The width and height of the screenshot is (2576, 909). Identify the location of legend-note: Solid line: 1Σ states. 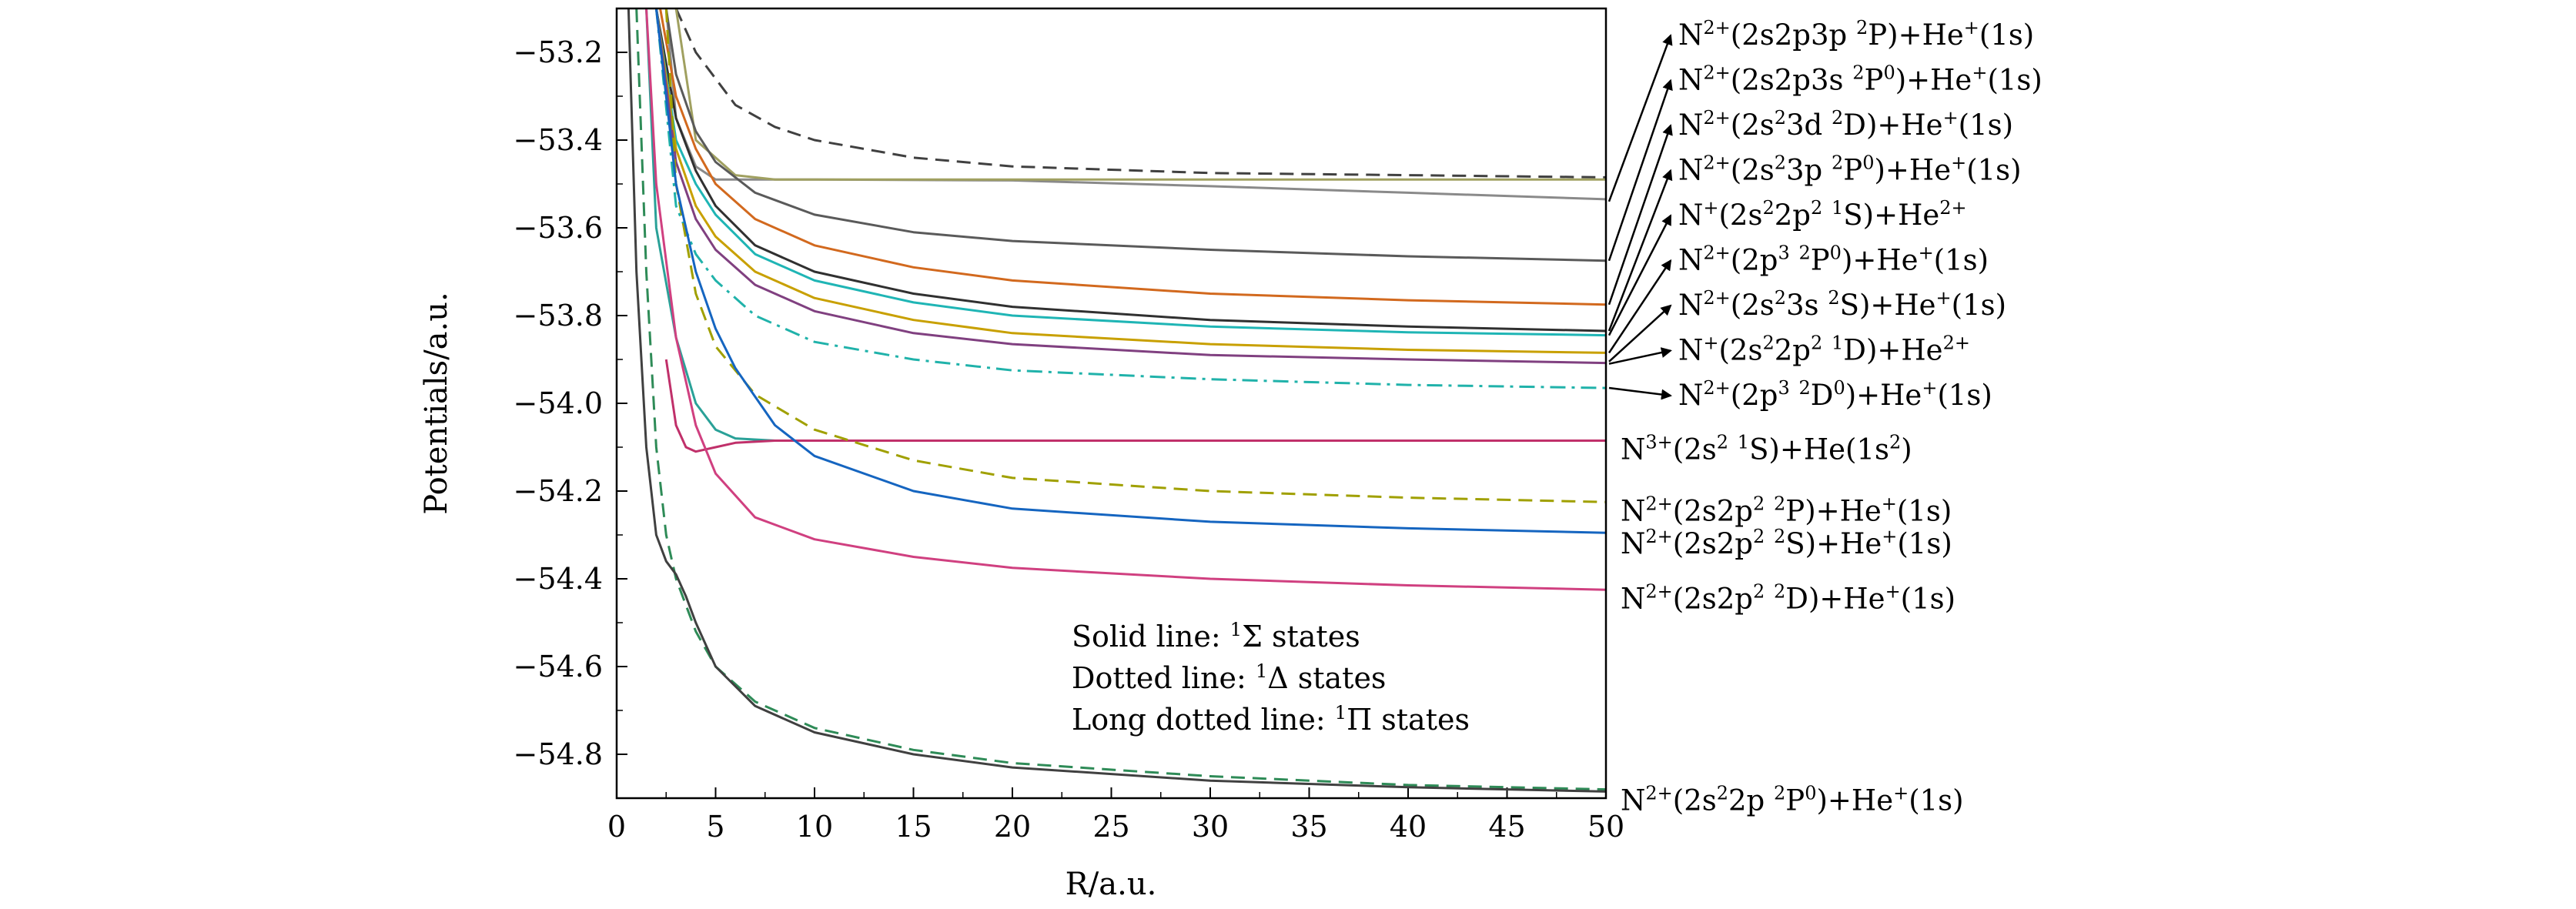
(1216, 636).